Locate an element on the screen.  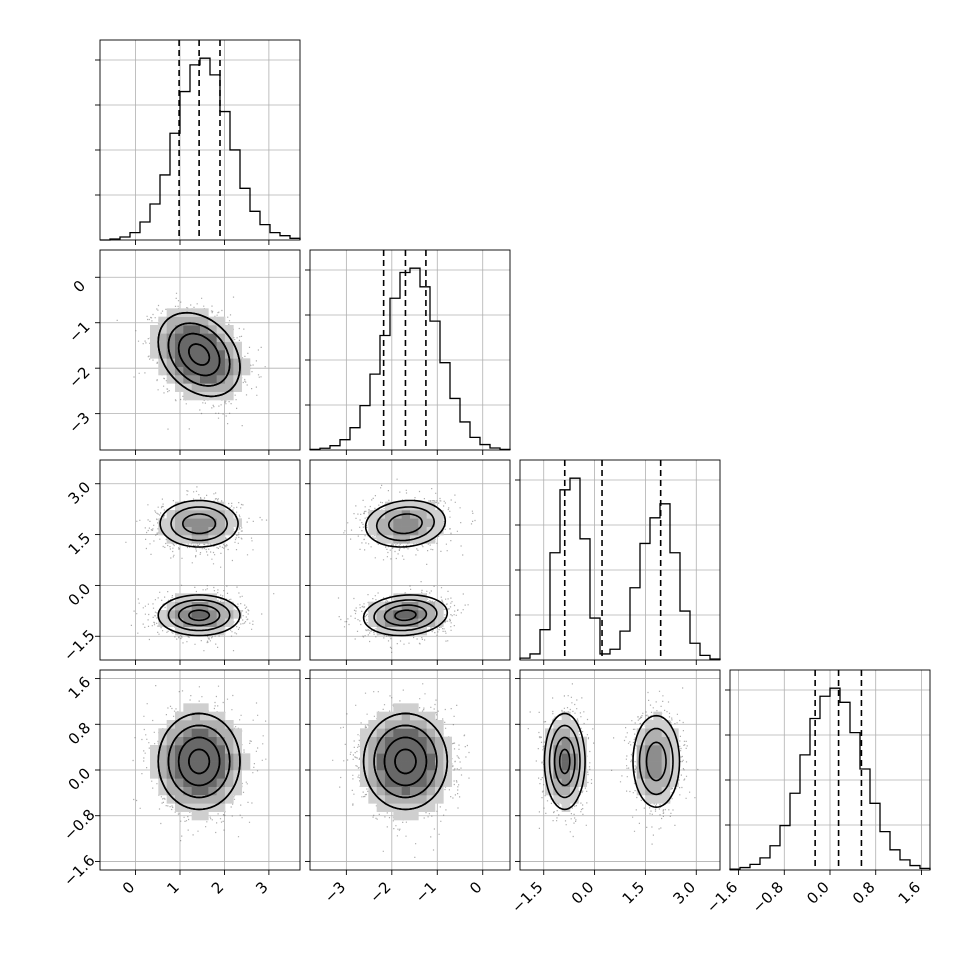
x-tick-label: 2 is located at coordinates (217, 887).